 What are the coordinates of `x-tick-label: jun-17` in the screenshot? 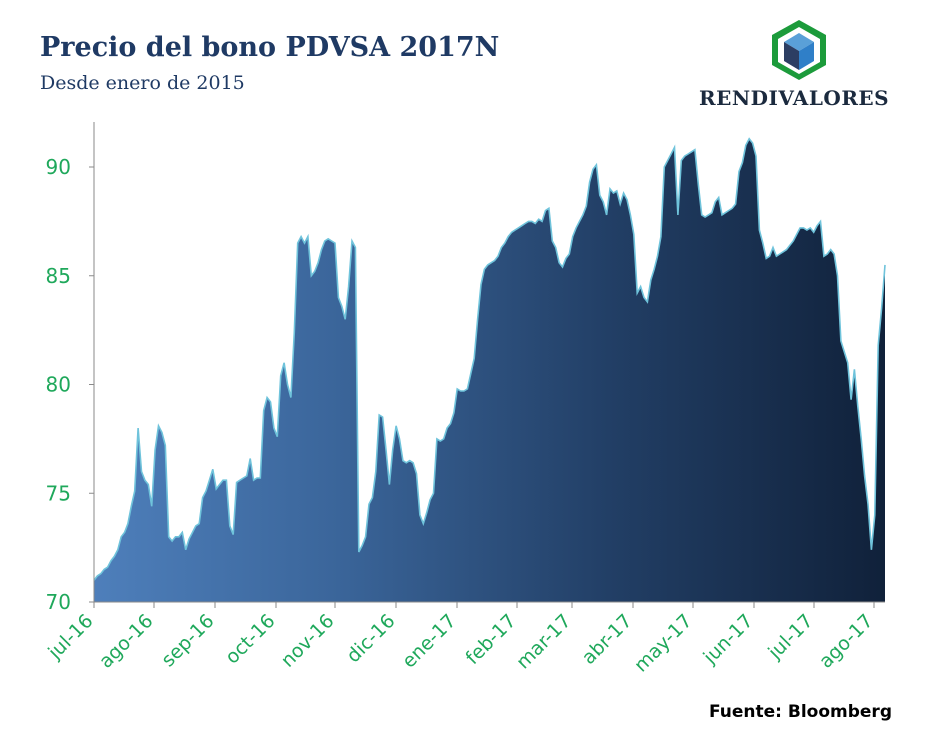 It's located at (728, 639).